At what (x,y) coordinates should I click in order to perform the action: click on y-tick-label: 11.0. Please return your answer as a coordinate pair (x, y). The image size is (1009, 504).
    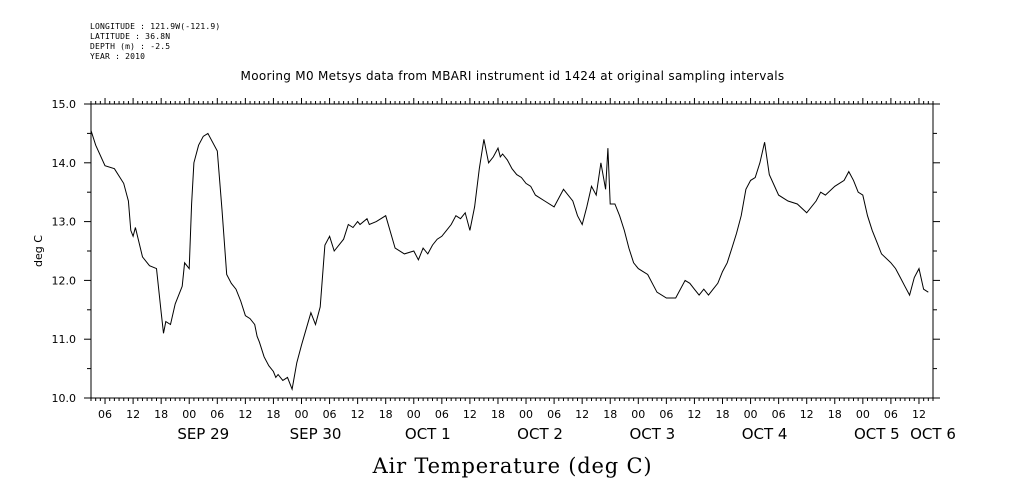
    Looking at the image, I should click on (64, 339).